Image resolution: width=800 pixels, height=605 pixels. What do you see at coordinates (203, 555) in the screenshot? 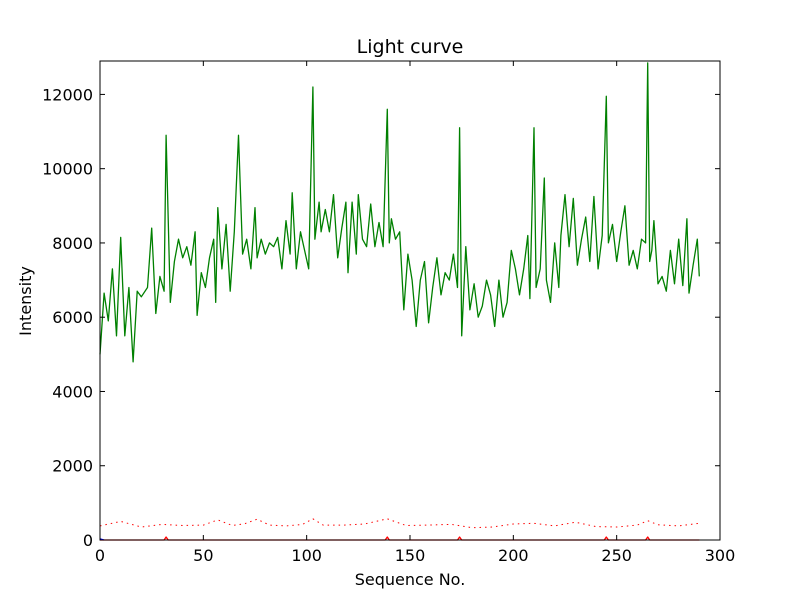
I see `x-tick-label: 50` at bounding box center [203, 555].